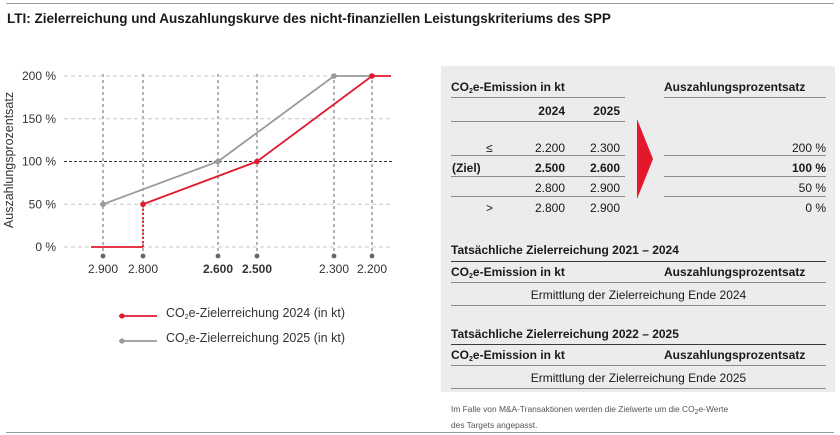 The width and height of the screenshot is (840, 435). Describe the element at coordinates (735, 355) in the screenshot. I see `actual-2025-col-payout: Auszahlungsprozentsatz` at that location.